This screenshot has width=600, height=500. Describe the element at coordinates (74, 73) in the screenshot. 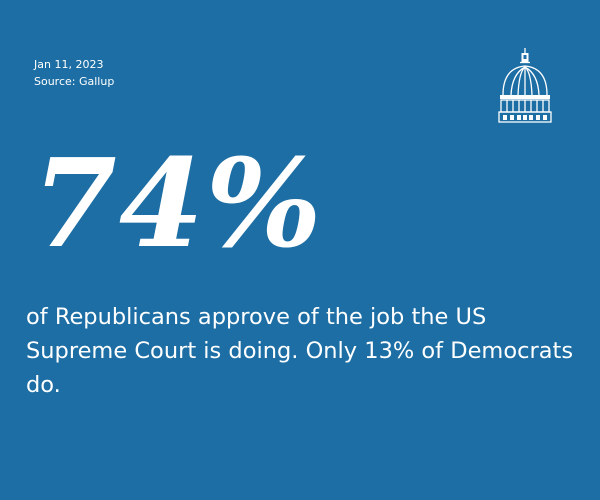

I see `meta-info: Jan 11, 2023 Source: Gallup` at that location.